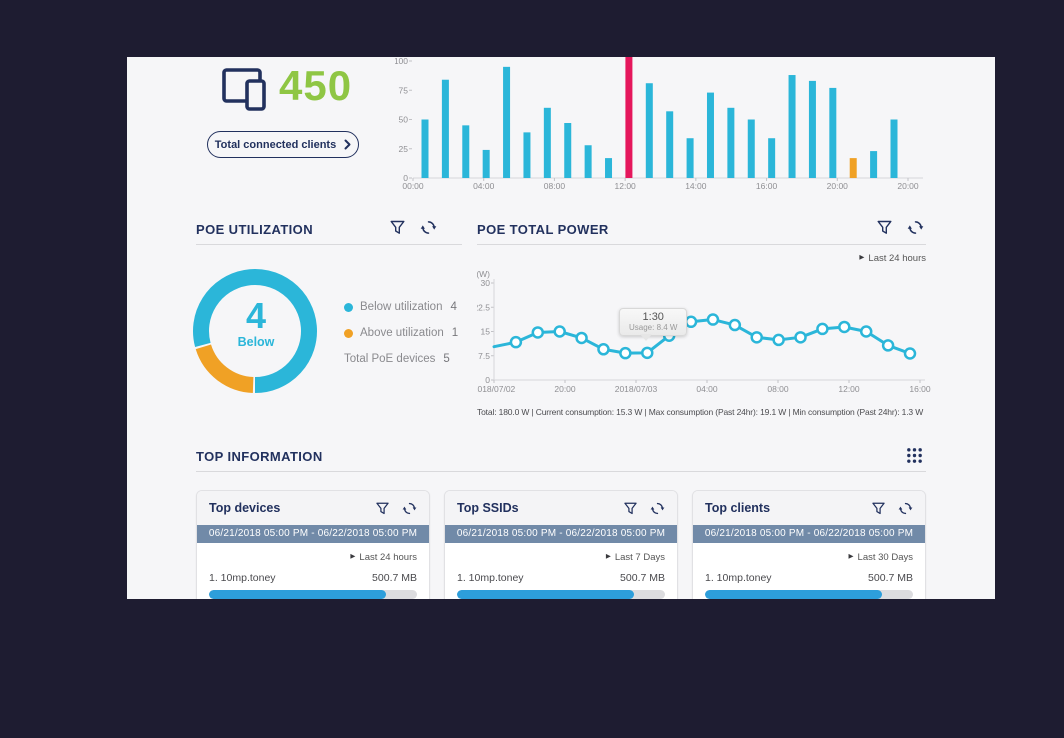 Image resolution: width=1064 pixels, height=738 pixels. What do you see at coordinates (707, 389) in the screenshot?
I see `svg-text: 04:00` at bounding box center [707, 389].